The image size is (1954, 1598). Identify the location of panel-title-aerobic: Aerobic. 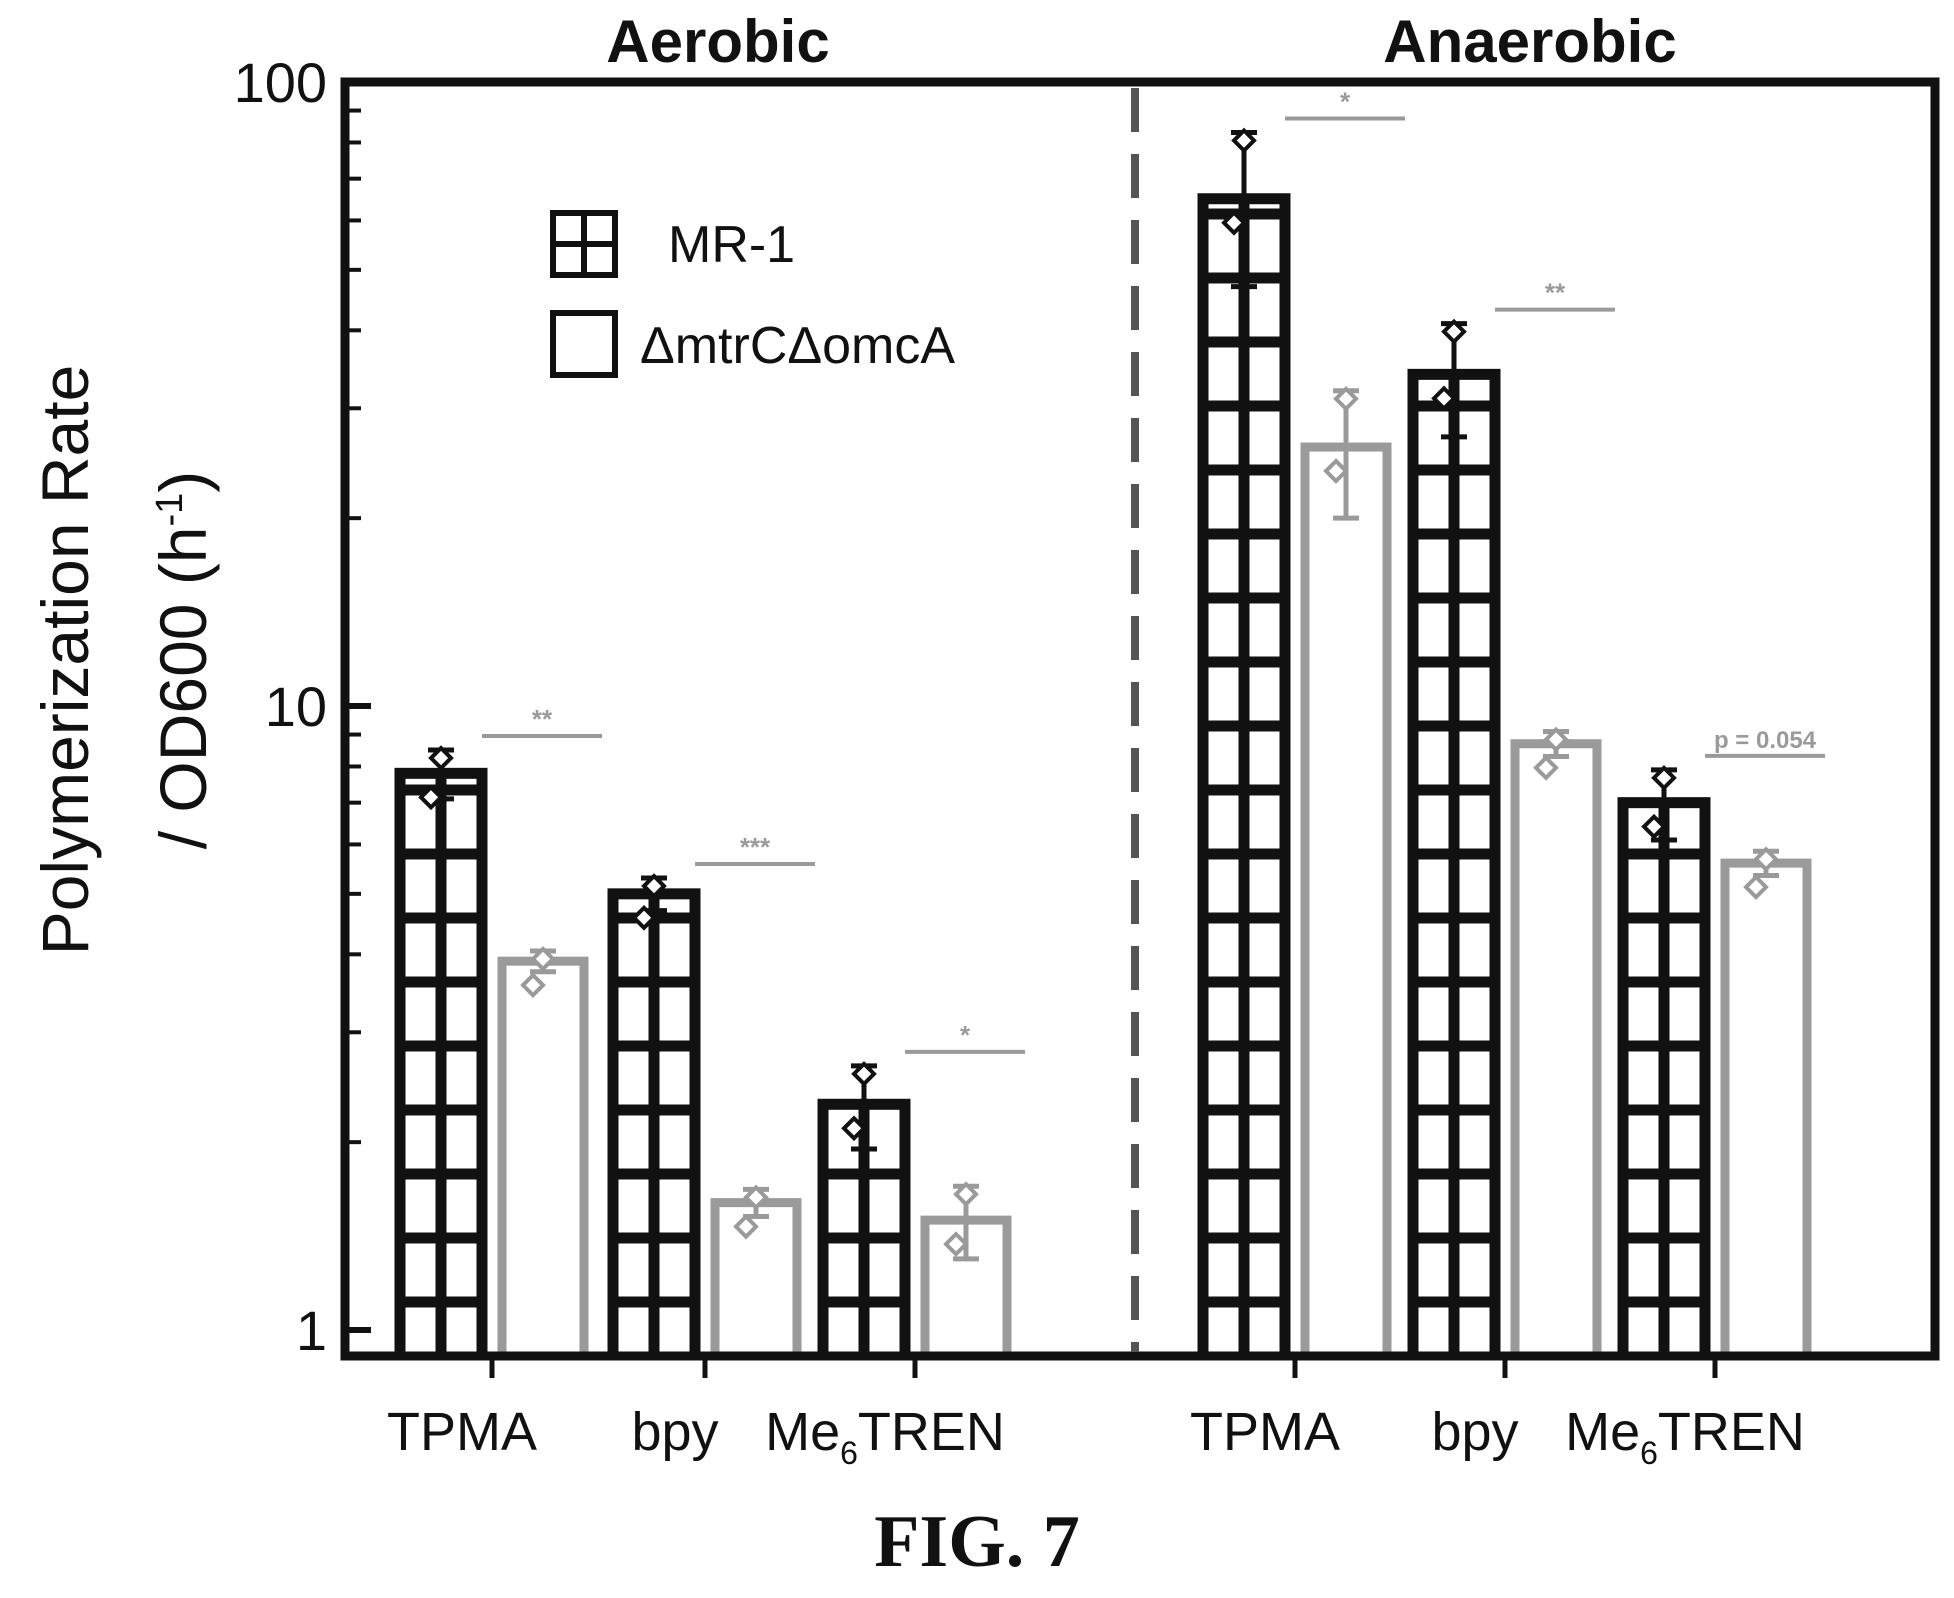
(717, 41).